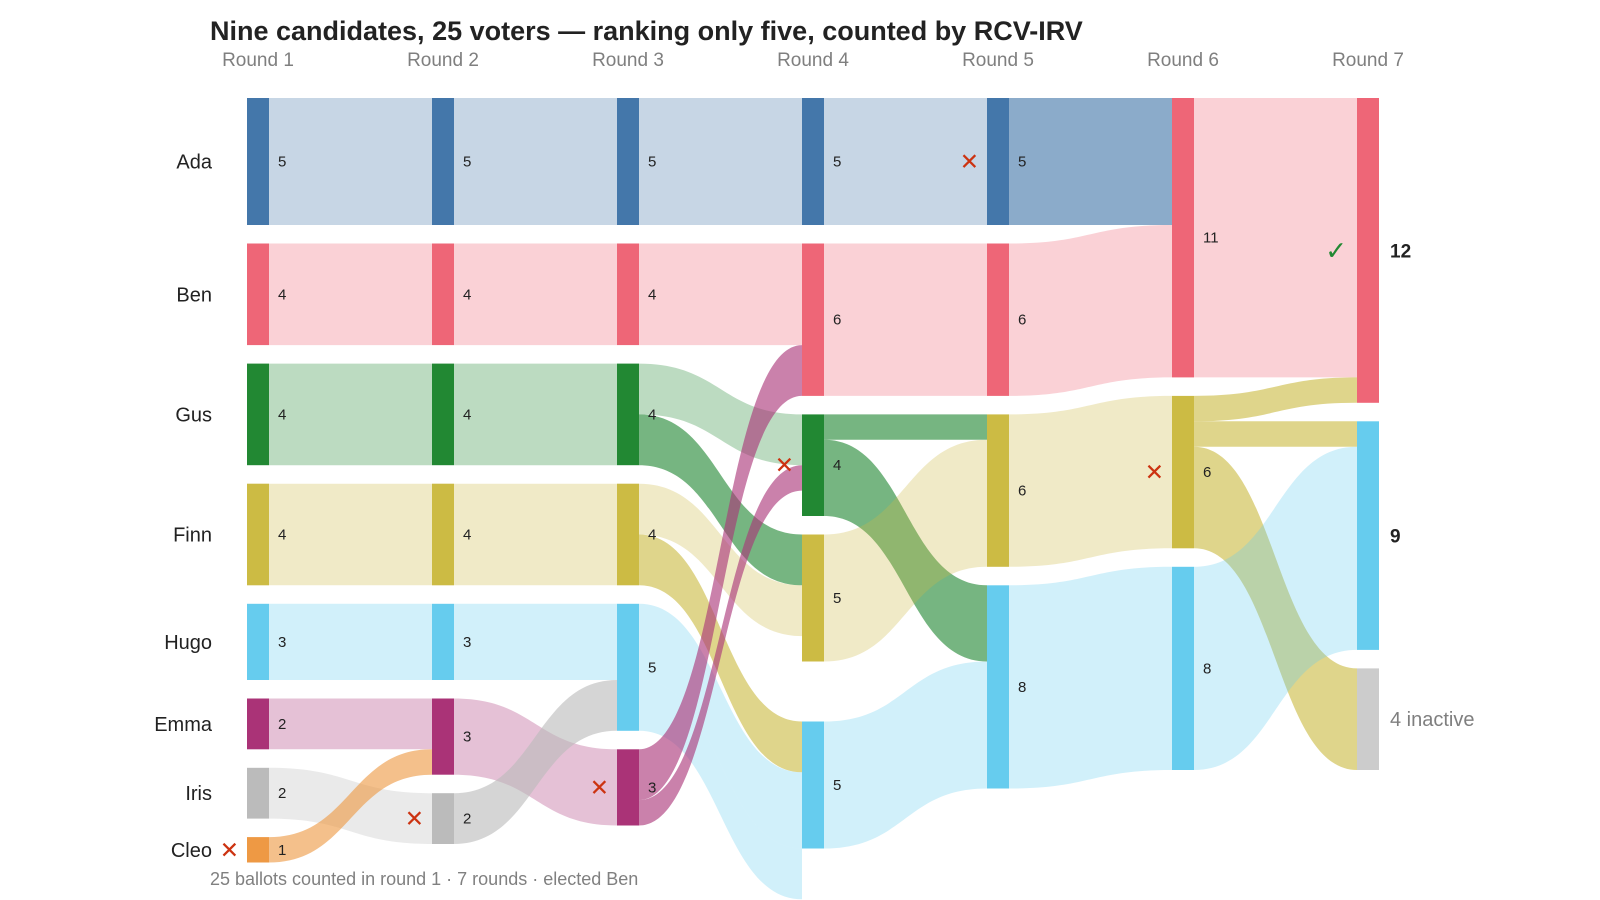 The image size is (1600, 900). What do you see at coordinates (628, 414) in the screenshot?
I see `bar-r3-gus` at bounding box center [628, 414].